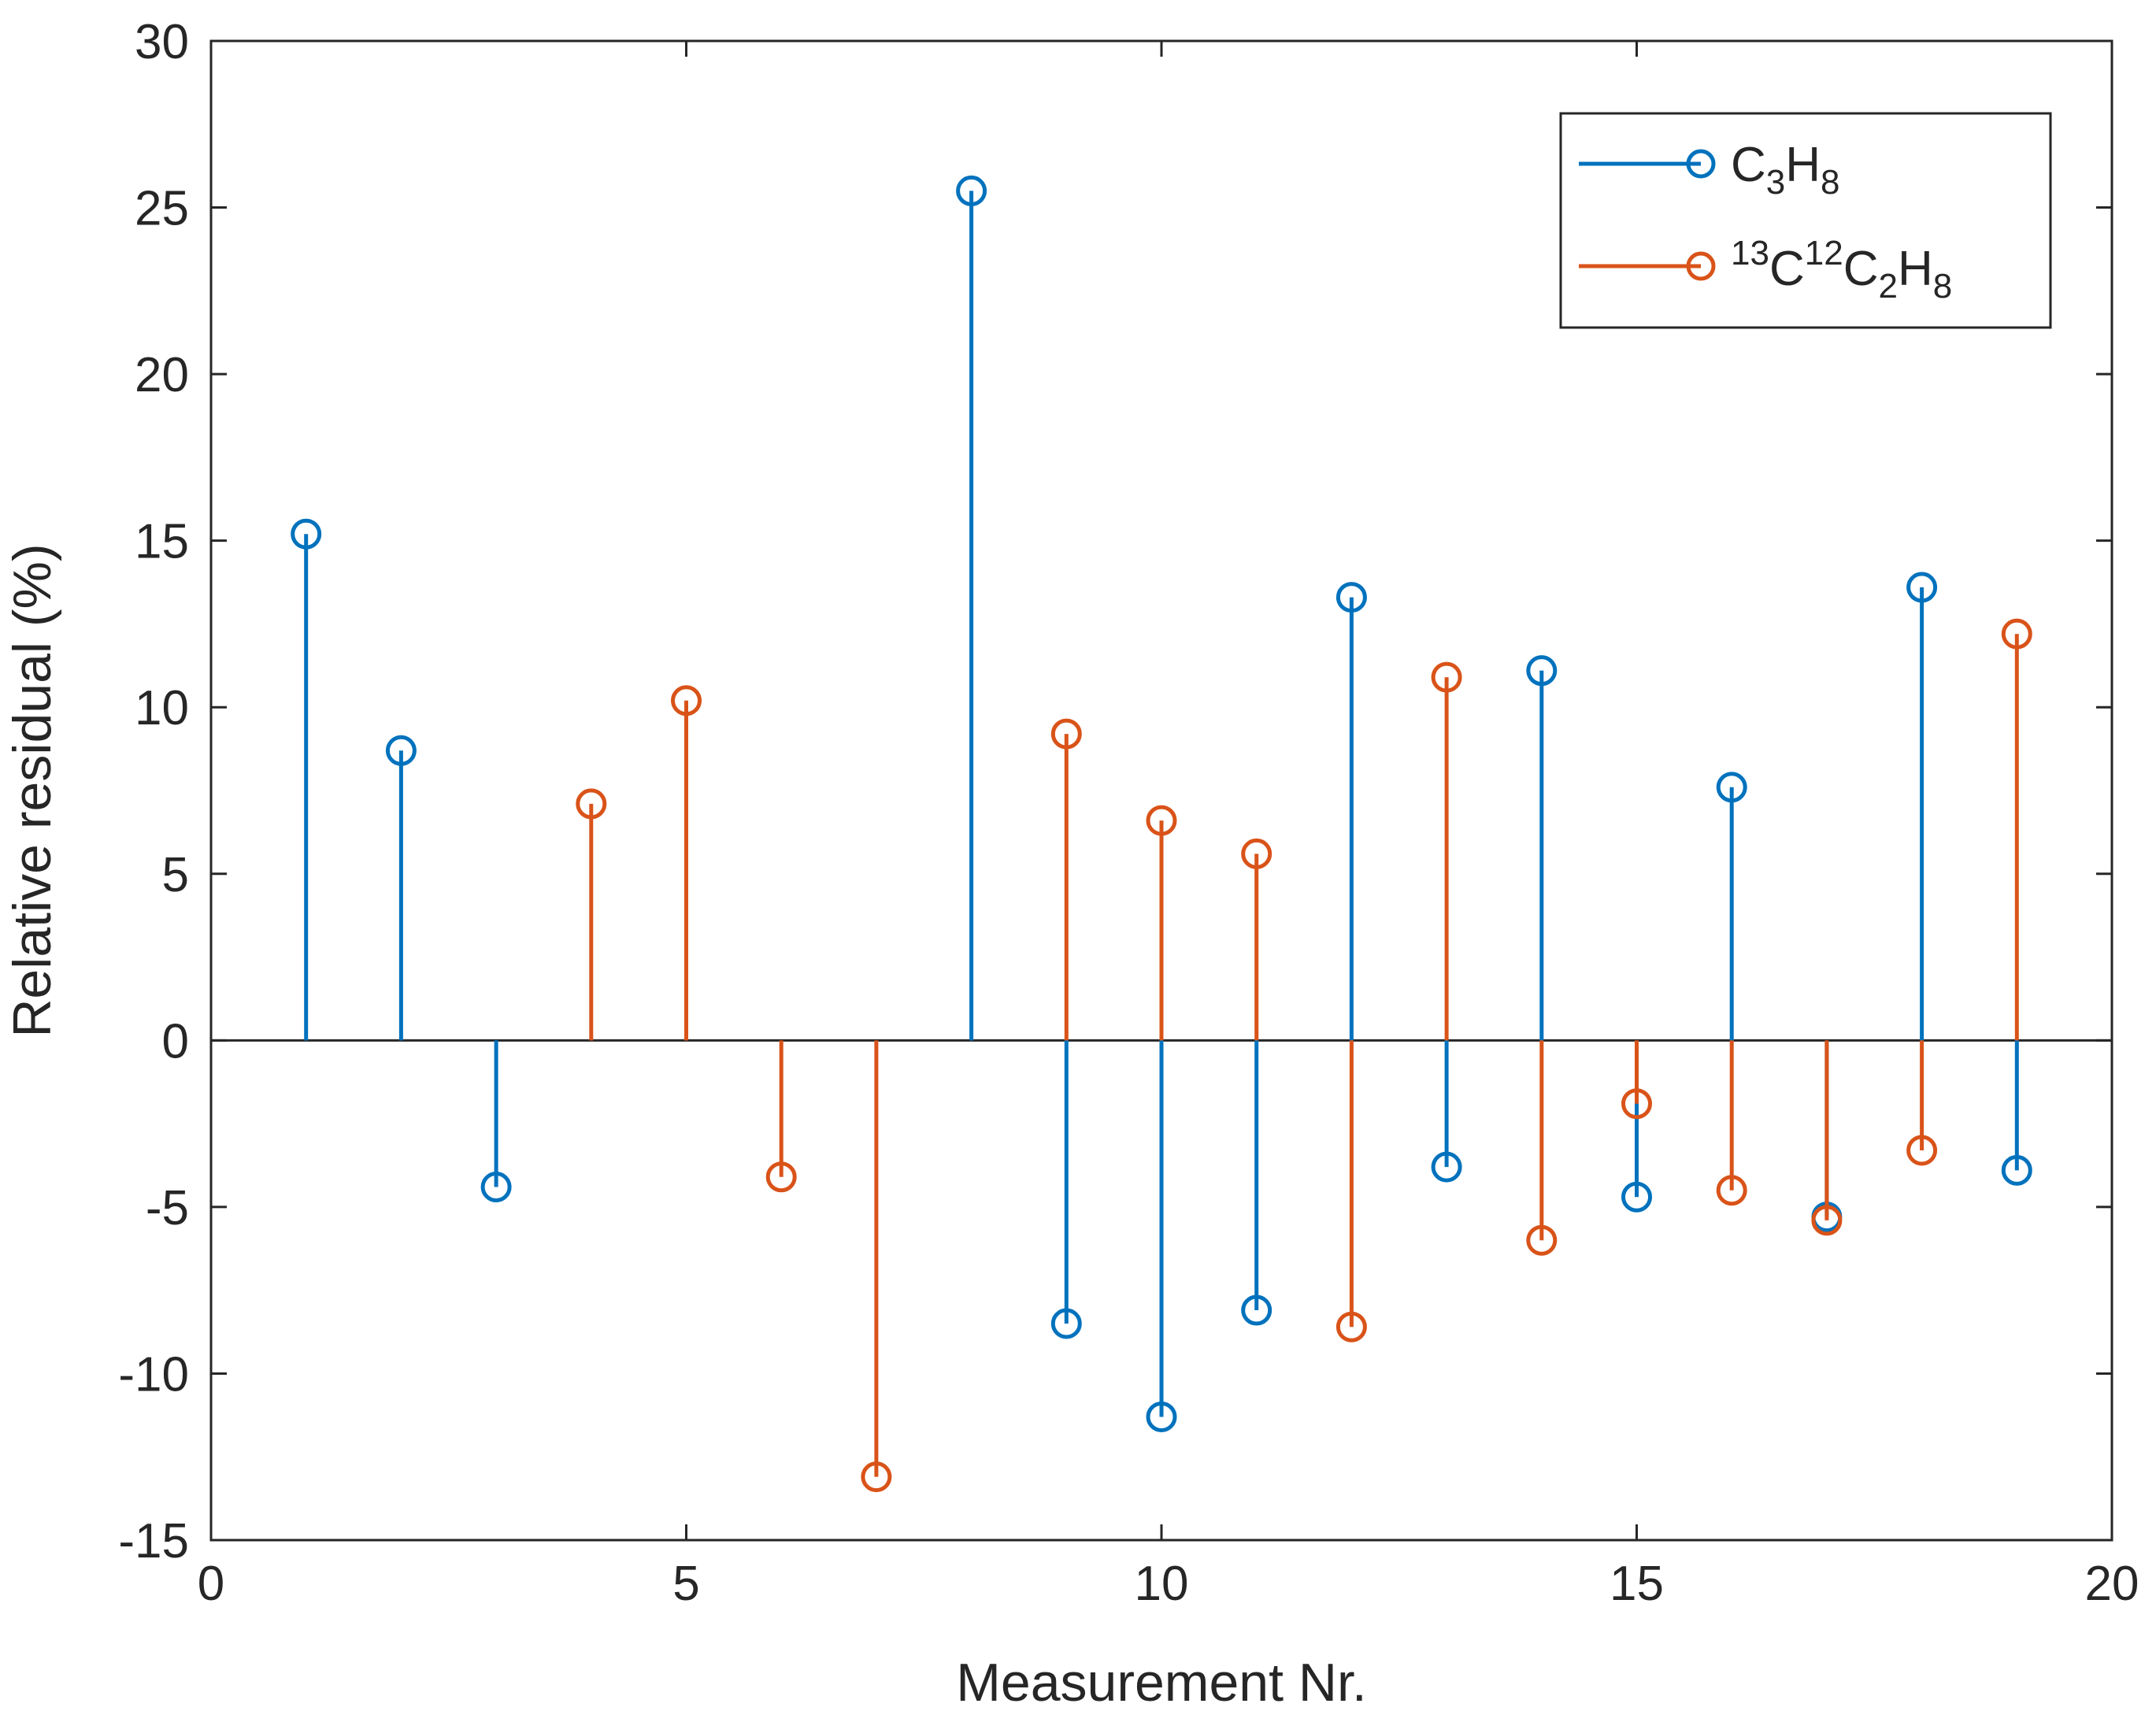  What do you see at coordinates (153, 1374) in the screenshot?
I see `y-tick-label-1: -10` at bounding box center [153, 1374].